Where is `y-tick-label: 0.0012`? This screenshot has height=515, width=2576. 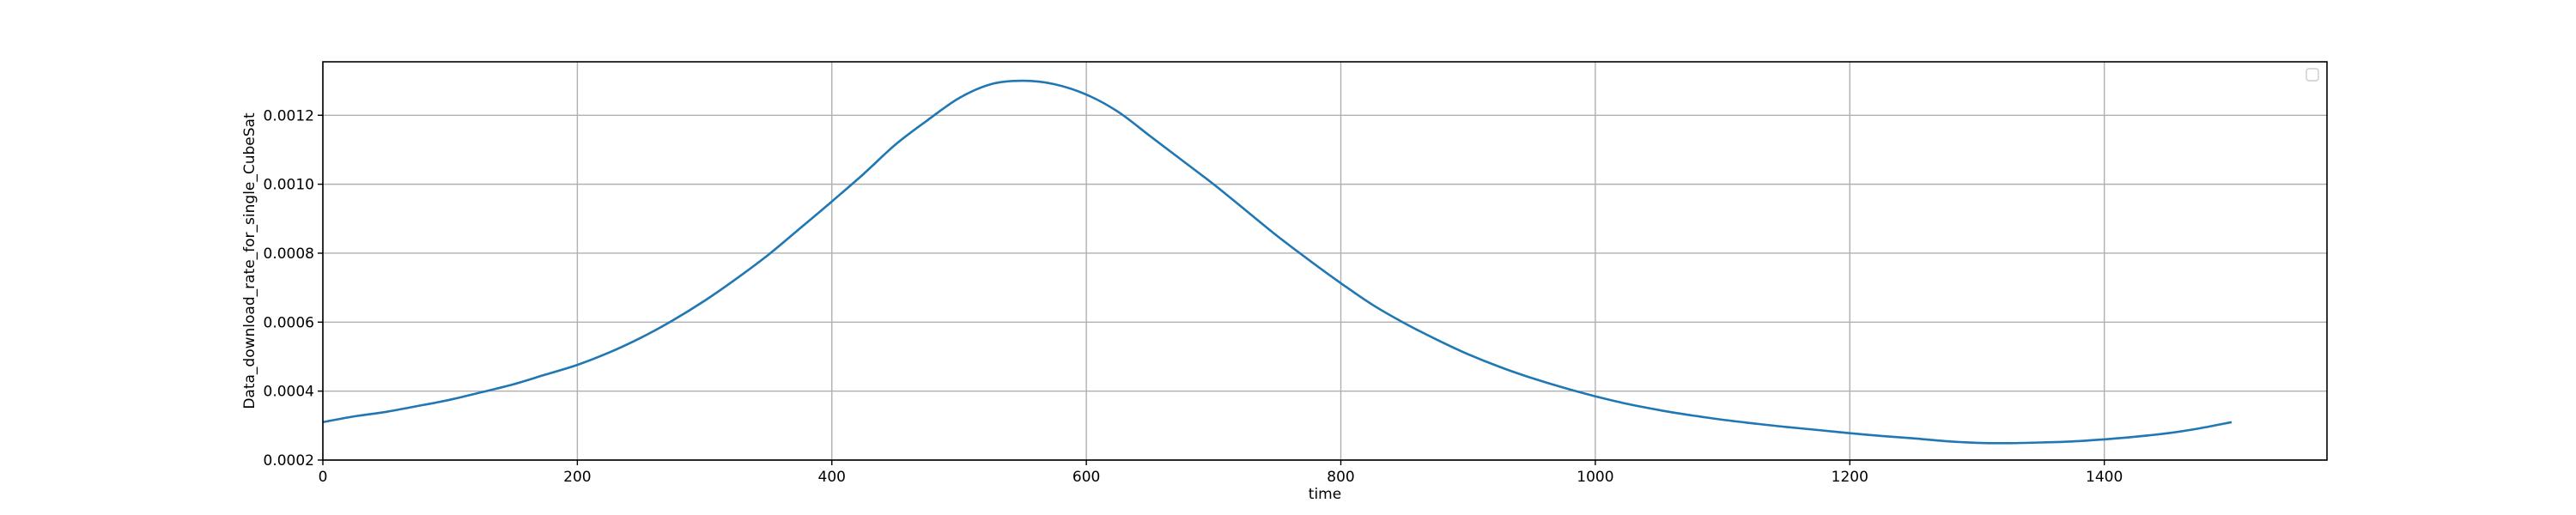 y-tick-label: 0.0012 is located at coordinates (289, 115).